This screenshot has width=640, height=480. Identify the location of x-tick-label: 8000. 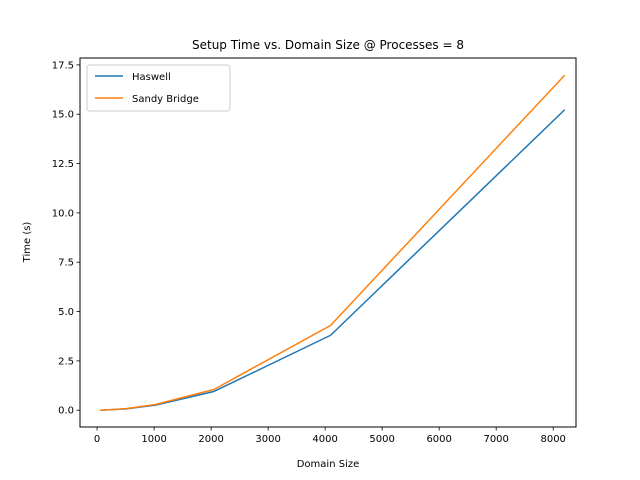
(552, 439).